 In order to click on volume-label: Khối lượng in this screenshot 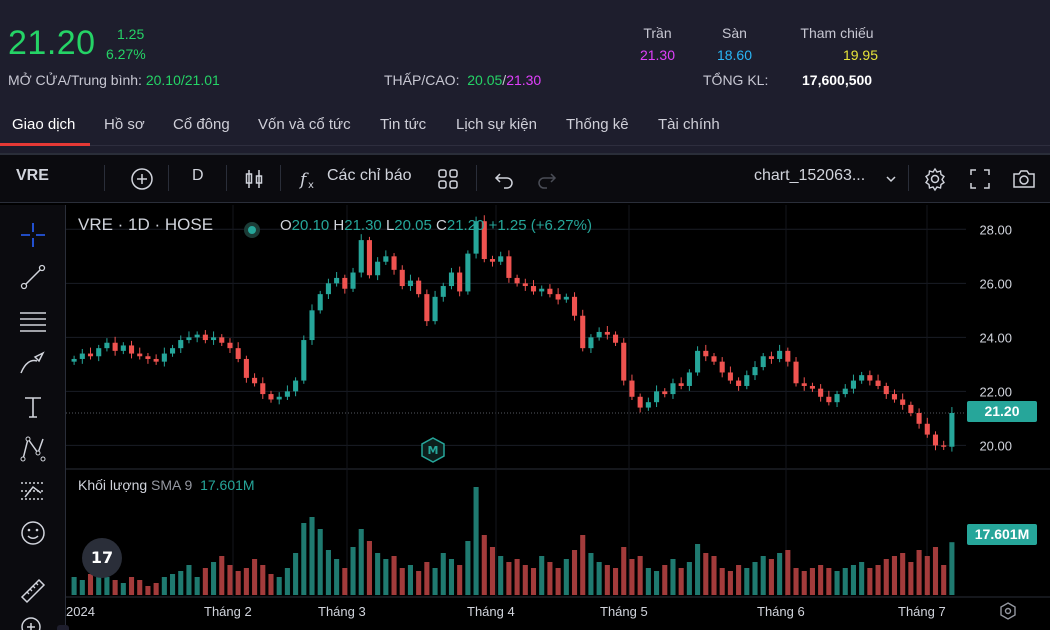, I will do `click(113, 485)`.